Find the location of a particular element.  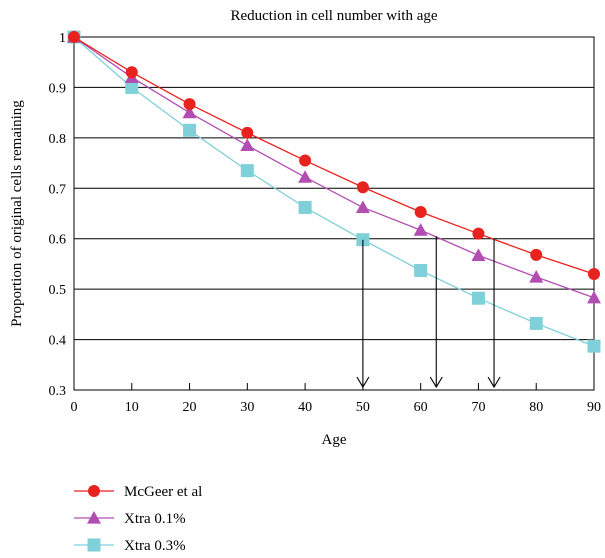

y-tick-label: 0.9 is located at coordinates (58, 88).